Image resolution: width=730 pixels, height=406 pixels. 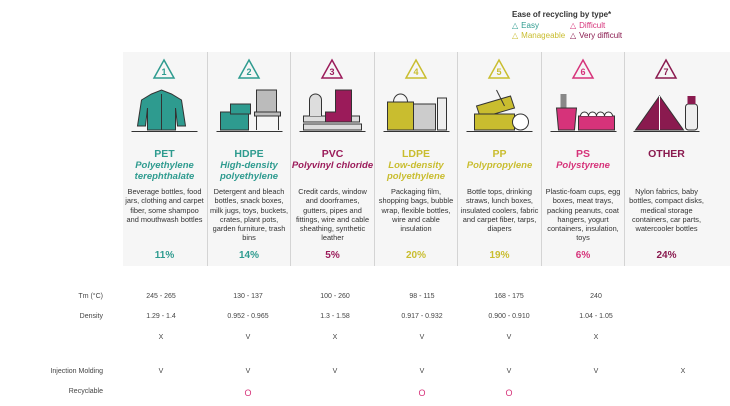 I want to click on row-value: 98 - 115, so click(x=422, y=296).